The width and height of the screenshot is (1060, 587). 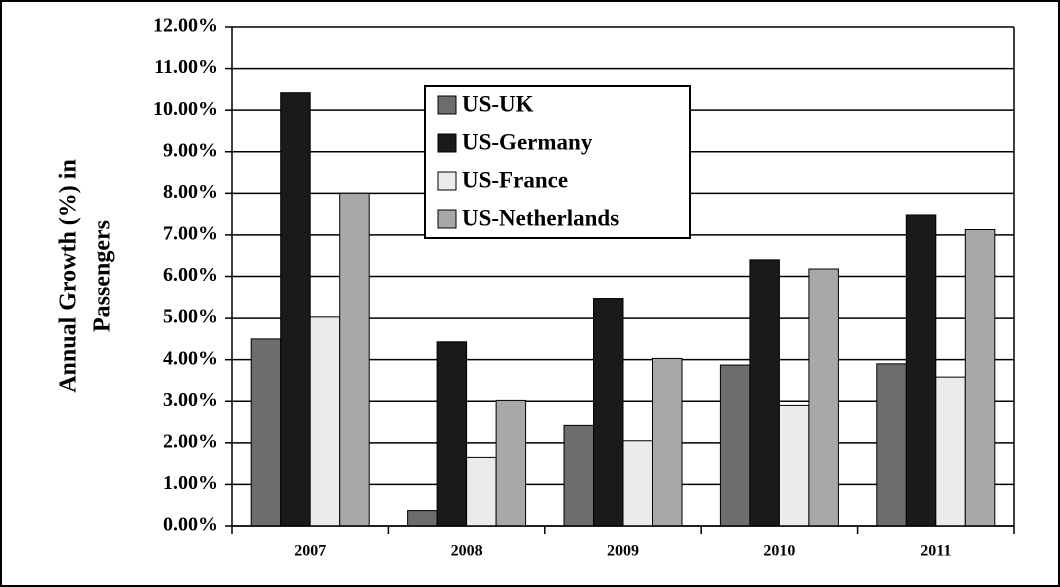 I want to click on y-tick-label: 7.00%, so click(x=190, y=234).